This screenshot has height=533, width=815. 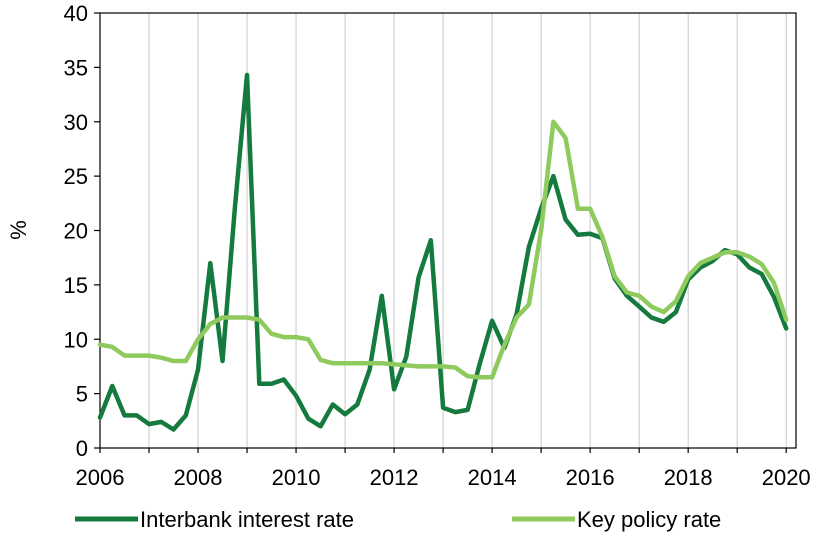 I want to click on legend-label: Interbank interest rate, so click(x=247, y=519).